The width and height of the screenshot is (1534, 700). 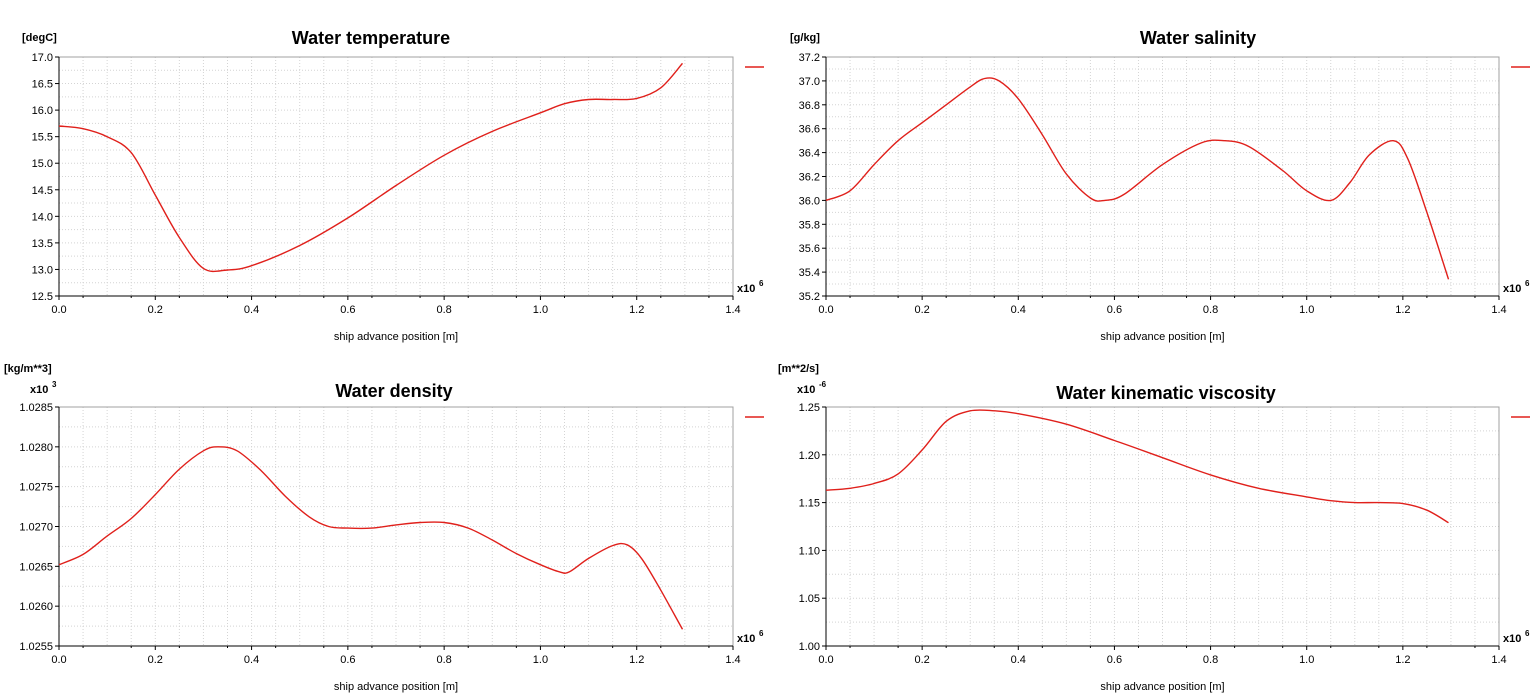 I want to click on y-tick-label: 12.5, so click(x=42, y=297).